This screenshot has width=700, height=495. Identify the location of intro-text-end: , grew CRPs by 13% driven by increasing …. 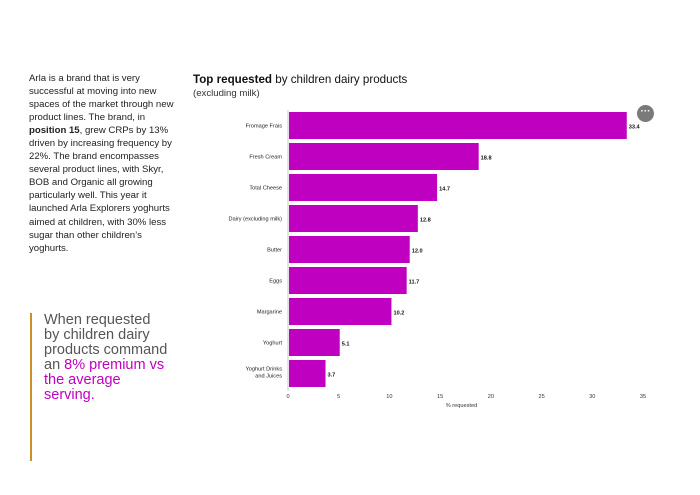
(100, 189).